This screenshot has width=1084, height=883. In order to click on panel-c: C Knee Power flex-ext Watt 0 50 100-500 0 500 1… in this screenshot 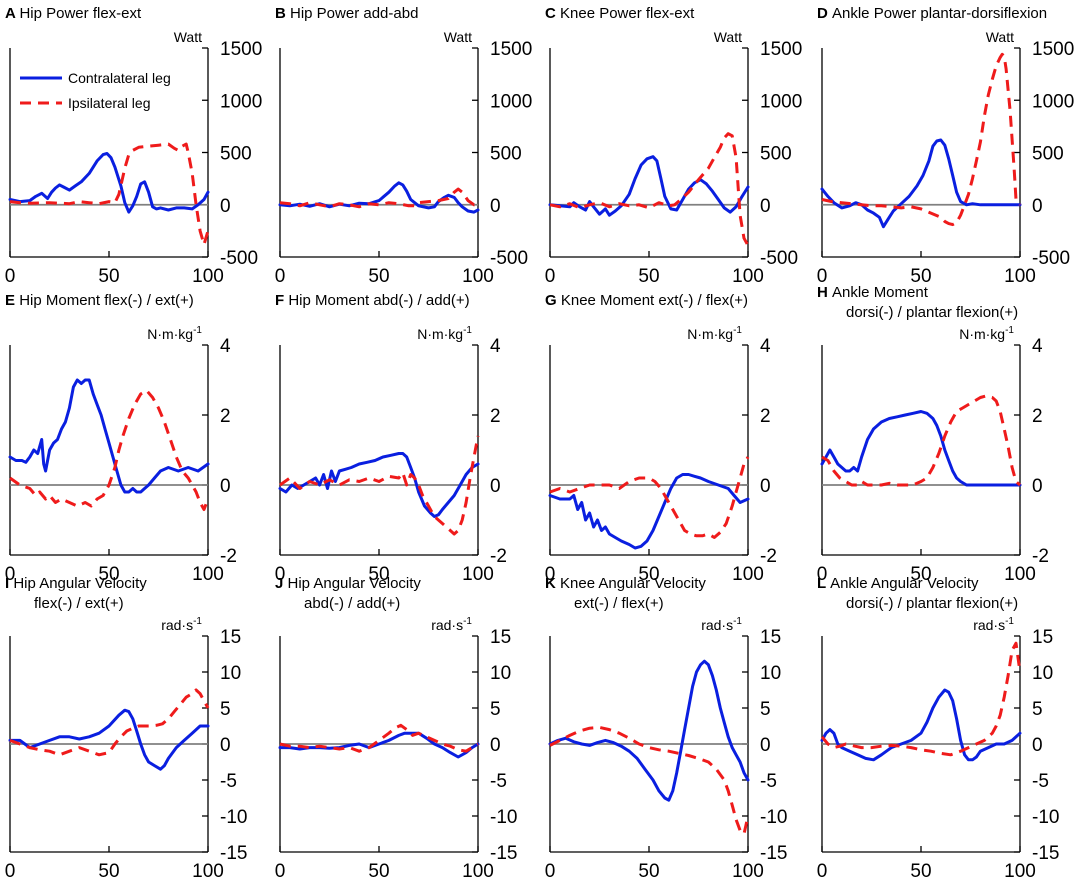, I will do `click(674, 146)`.